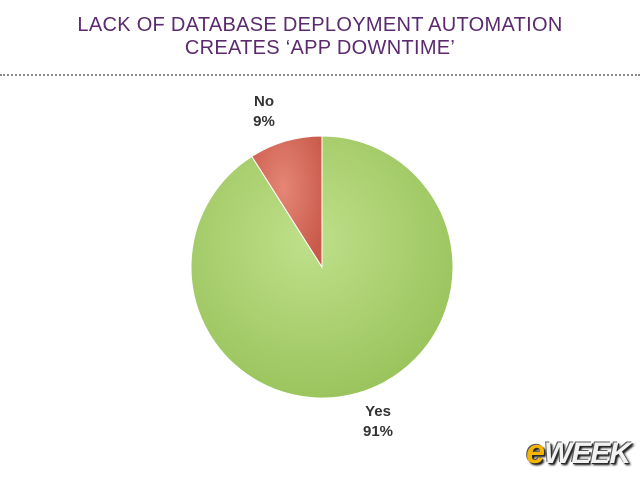 This screenshot has width=640, height=480. I want to click on chart-title-line-2: CREATES ‘APP DOWNTIME’, so click(320, 48).